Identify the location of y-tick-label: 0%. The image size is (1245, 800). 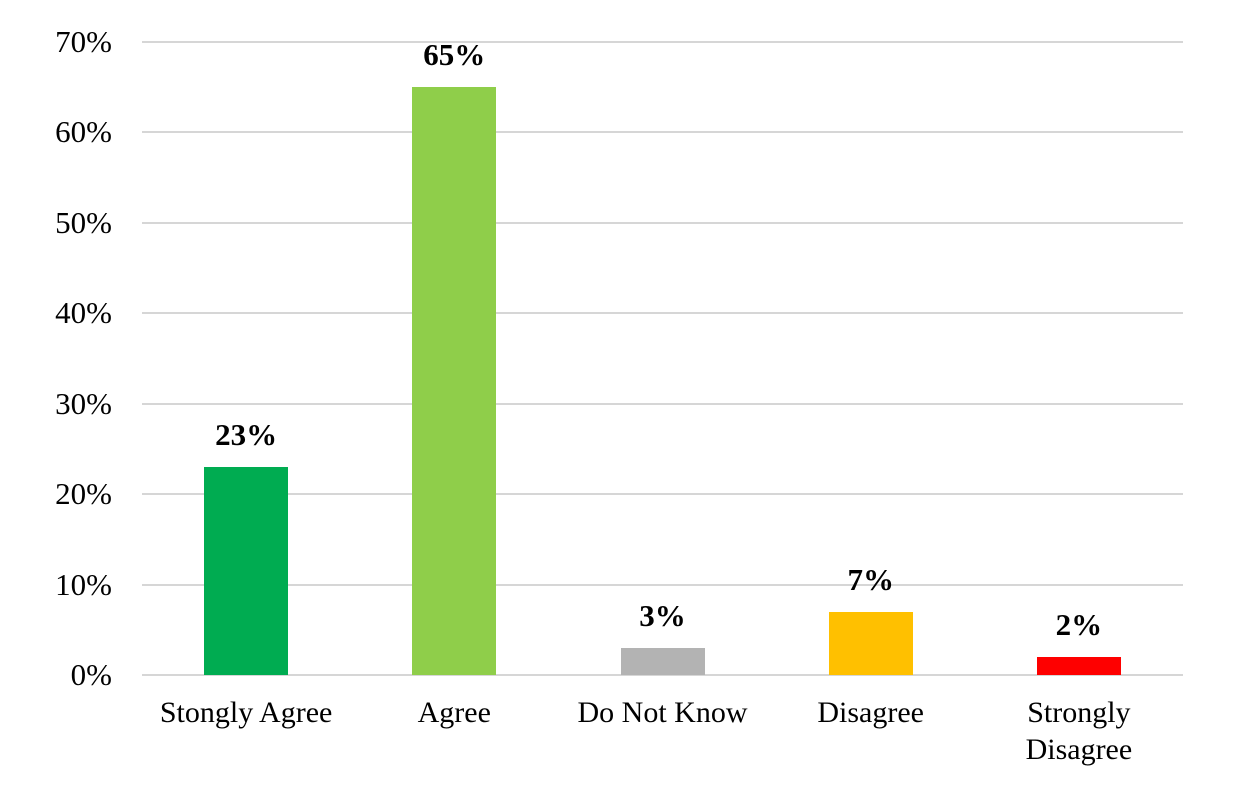
(91, 674).